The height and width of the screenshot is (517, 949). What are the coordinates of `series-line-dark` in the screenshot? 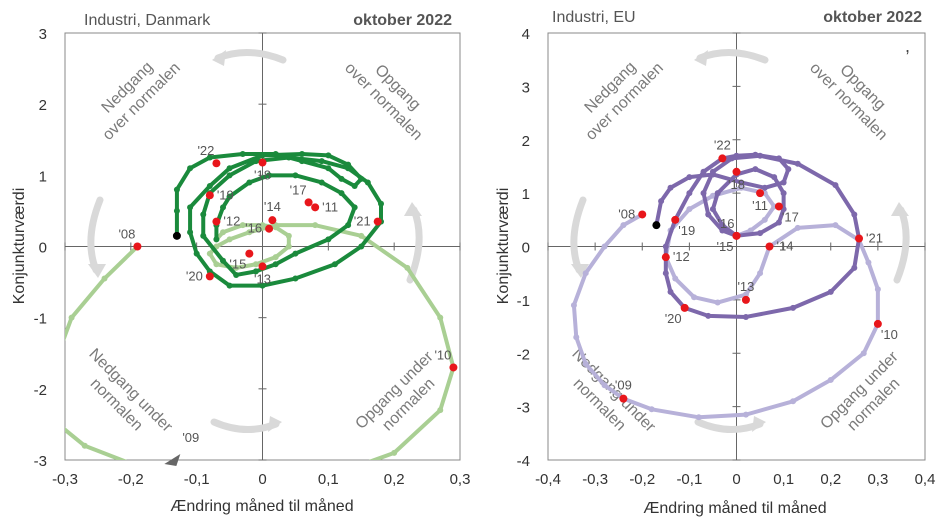 It's located at (278, 219).